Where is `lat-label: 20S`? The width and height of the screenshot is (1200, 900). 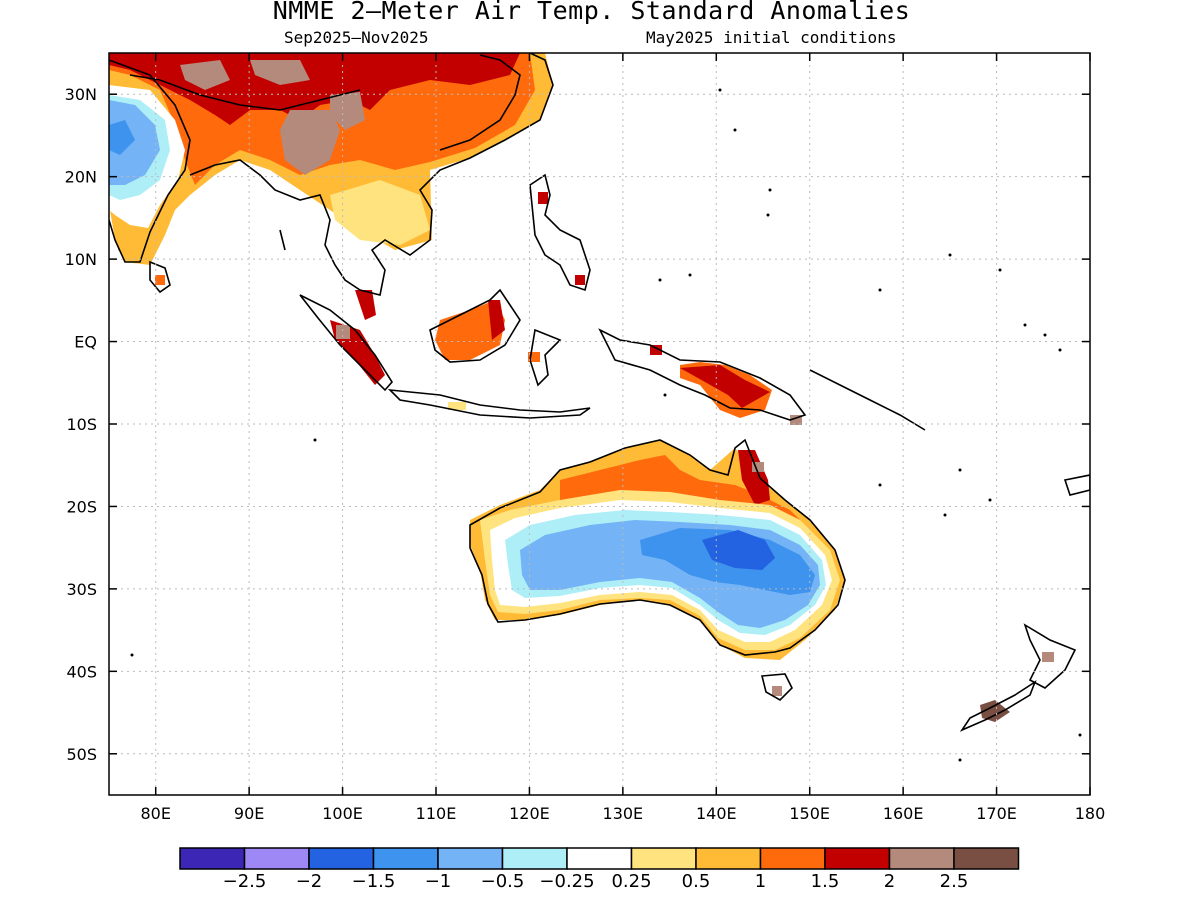 lat-label: 20S is located at coordinates (81, 506).